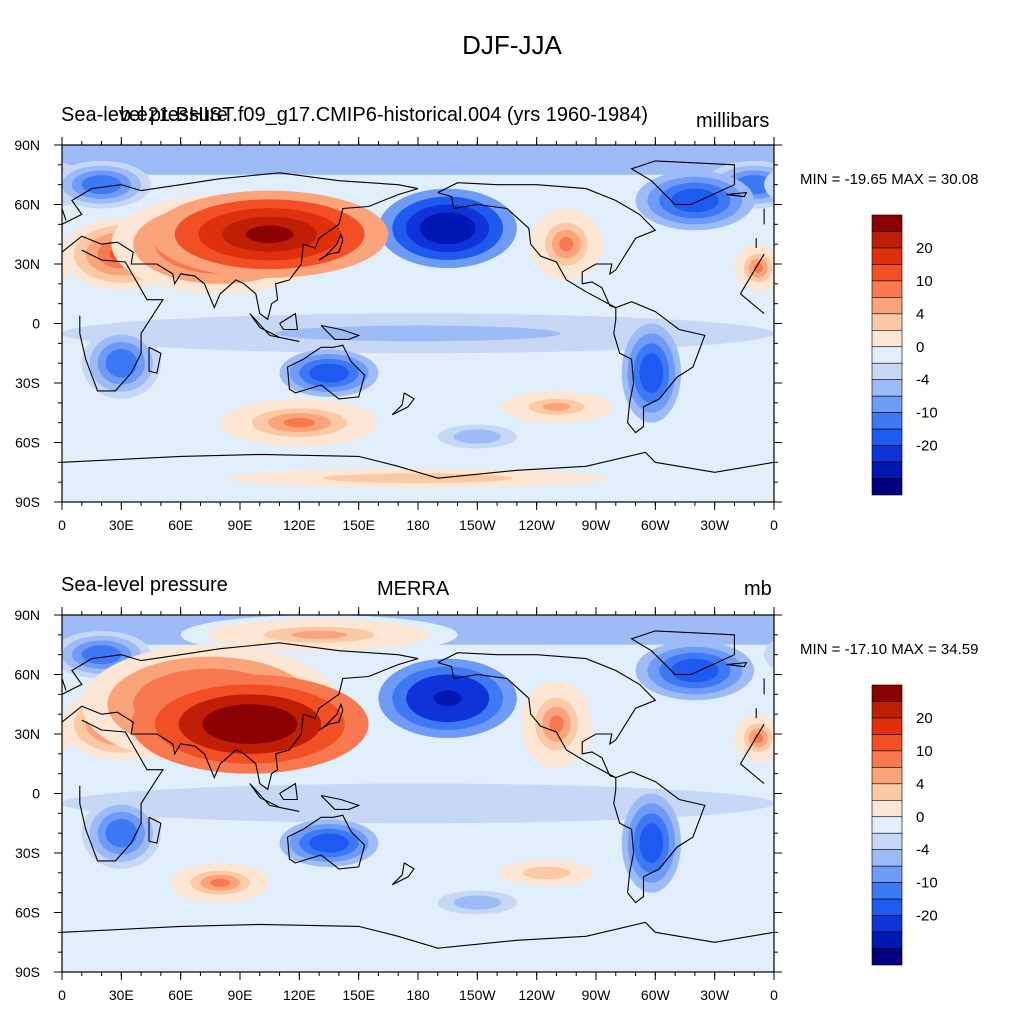 This screenshot has width=1024, height=1024. What do you see at coordinates (904, 825) in the screenshot?
I see `colorbar: 20 10 4 0 -4 -10 -20` at bounding box center [904, 825].